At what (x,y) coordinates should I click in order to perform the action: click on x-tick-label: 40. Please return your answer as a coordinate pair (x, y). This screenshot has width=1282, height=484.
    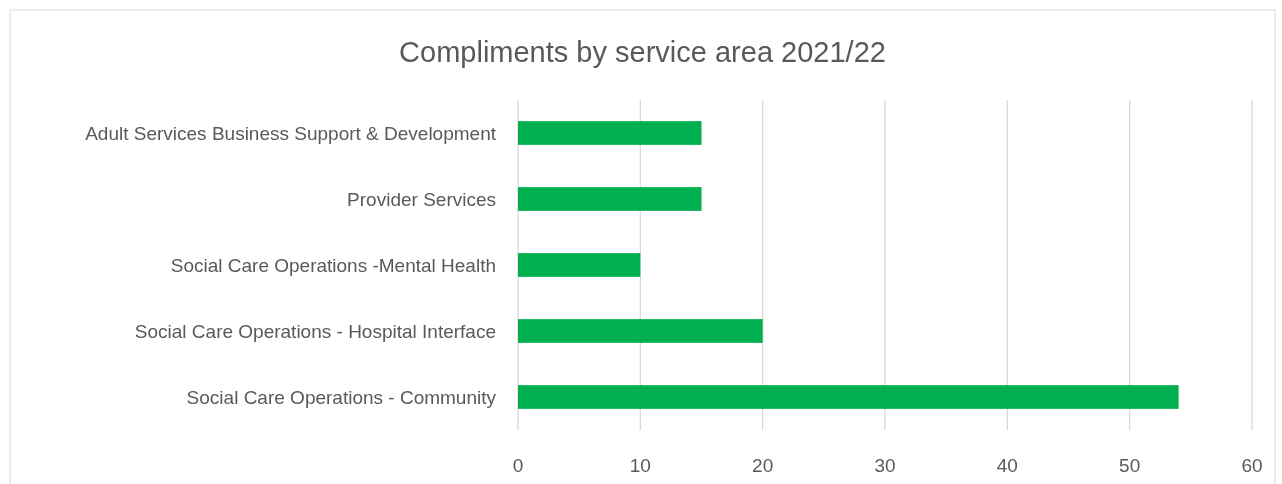
    Looking at the image, I should click on (1007, 465).